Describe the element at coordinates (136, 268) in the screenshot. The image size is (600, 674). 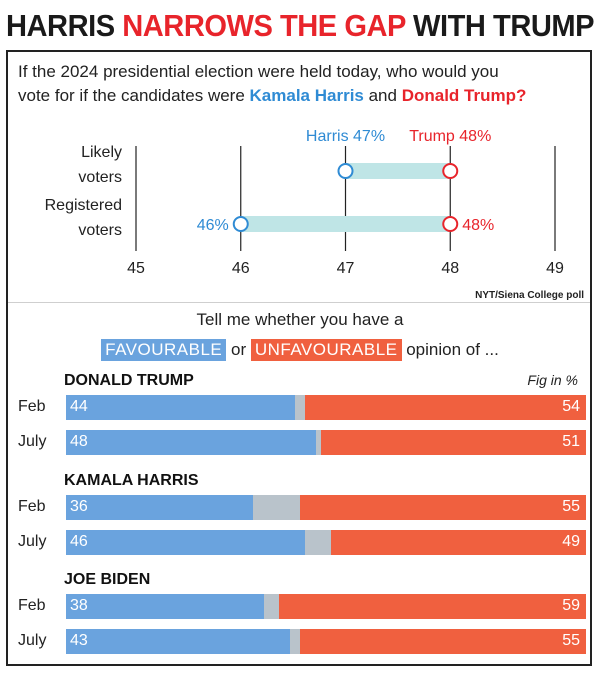
I see `x-tick-45: 45` at that location.